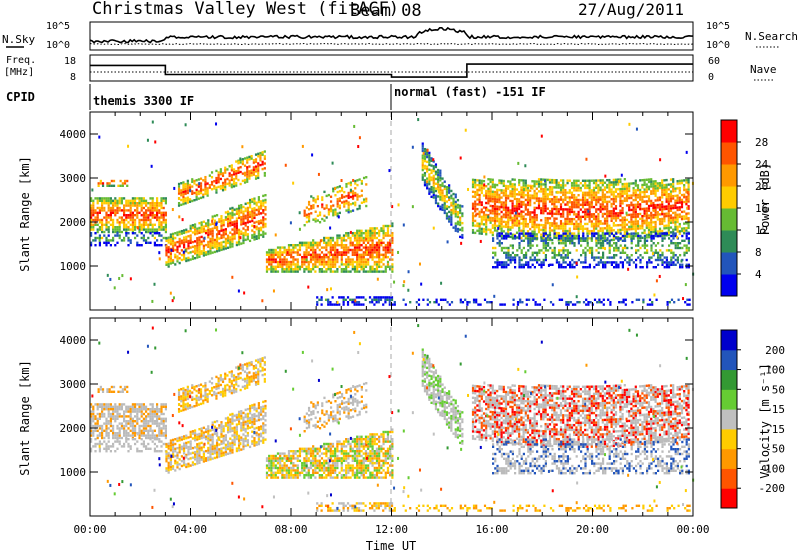 The image size is (800, 554). I want to click on power-noise-cell, so click(190, 191).